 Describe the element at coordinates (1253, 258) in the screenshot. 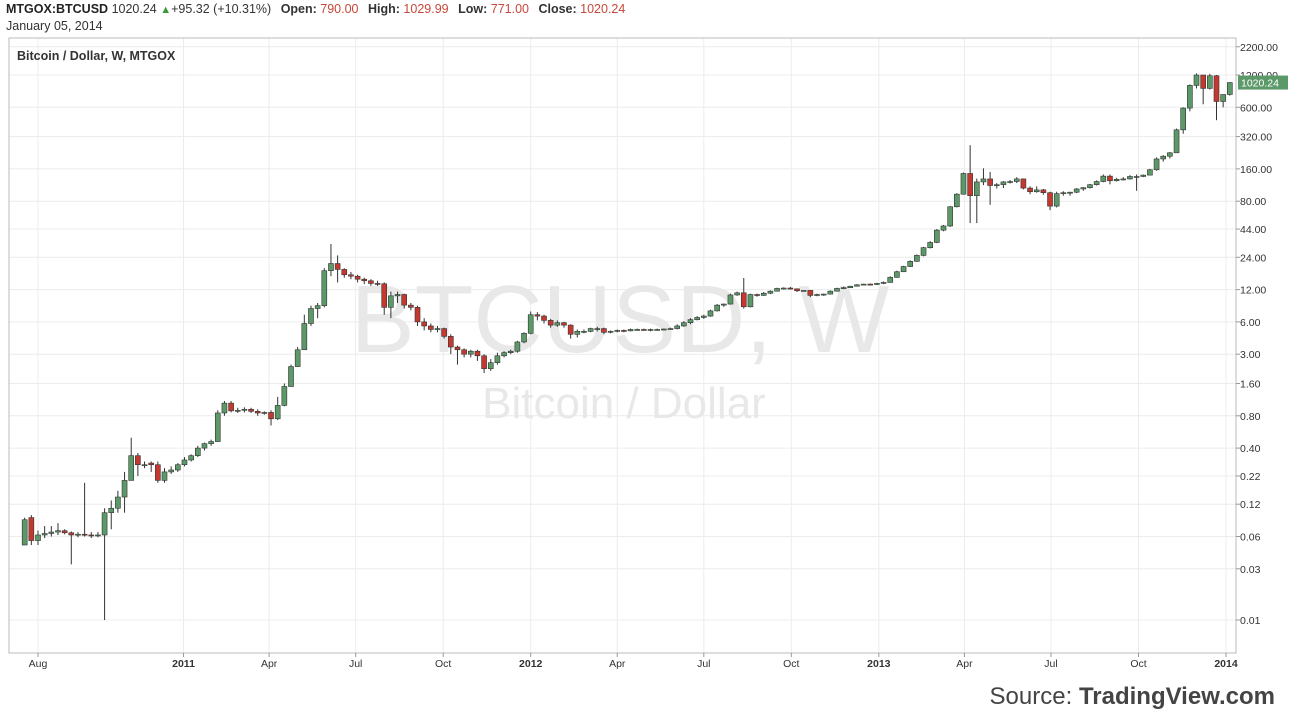

I see `y-tick-label: 24.00` at that location.